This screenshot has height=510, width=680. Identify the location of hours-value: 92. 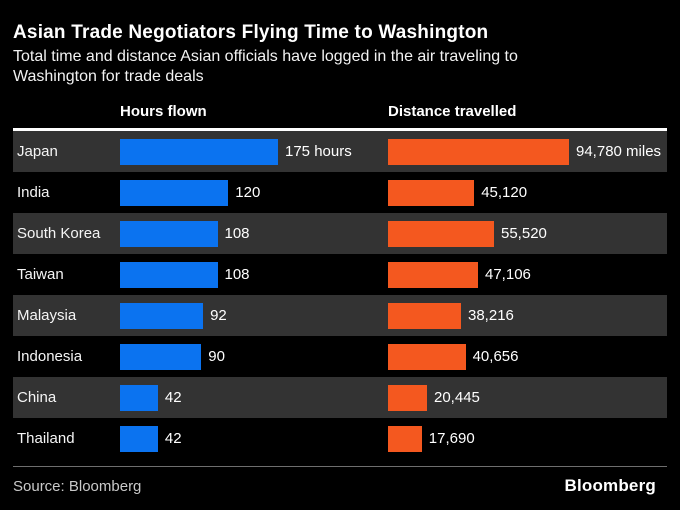
(218, 315).